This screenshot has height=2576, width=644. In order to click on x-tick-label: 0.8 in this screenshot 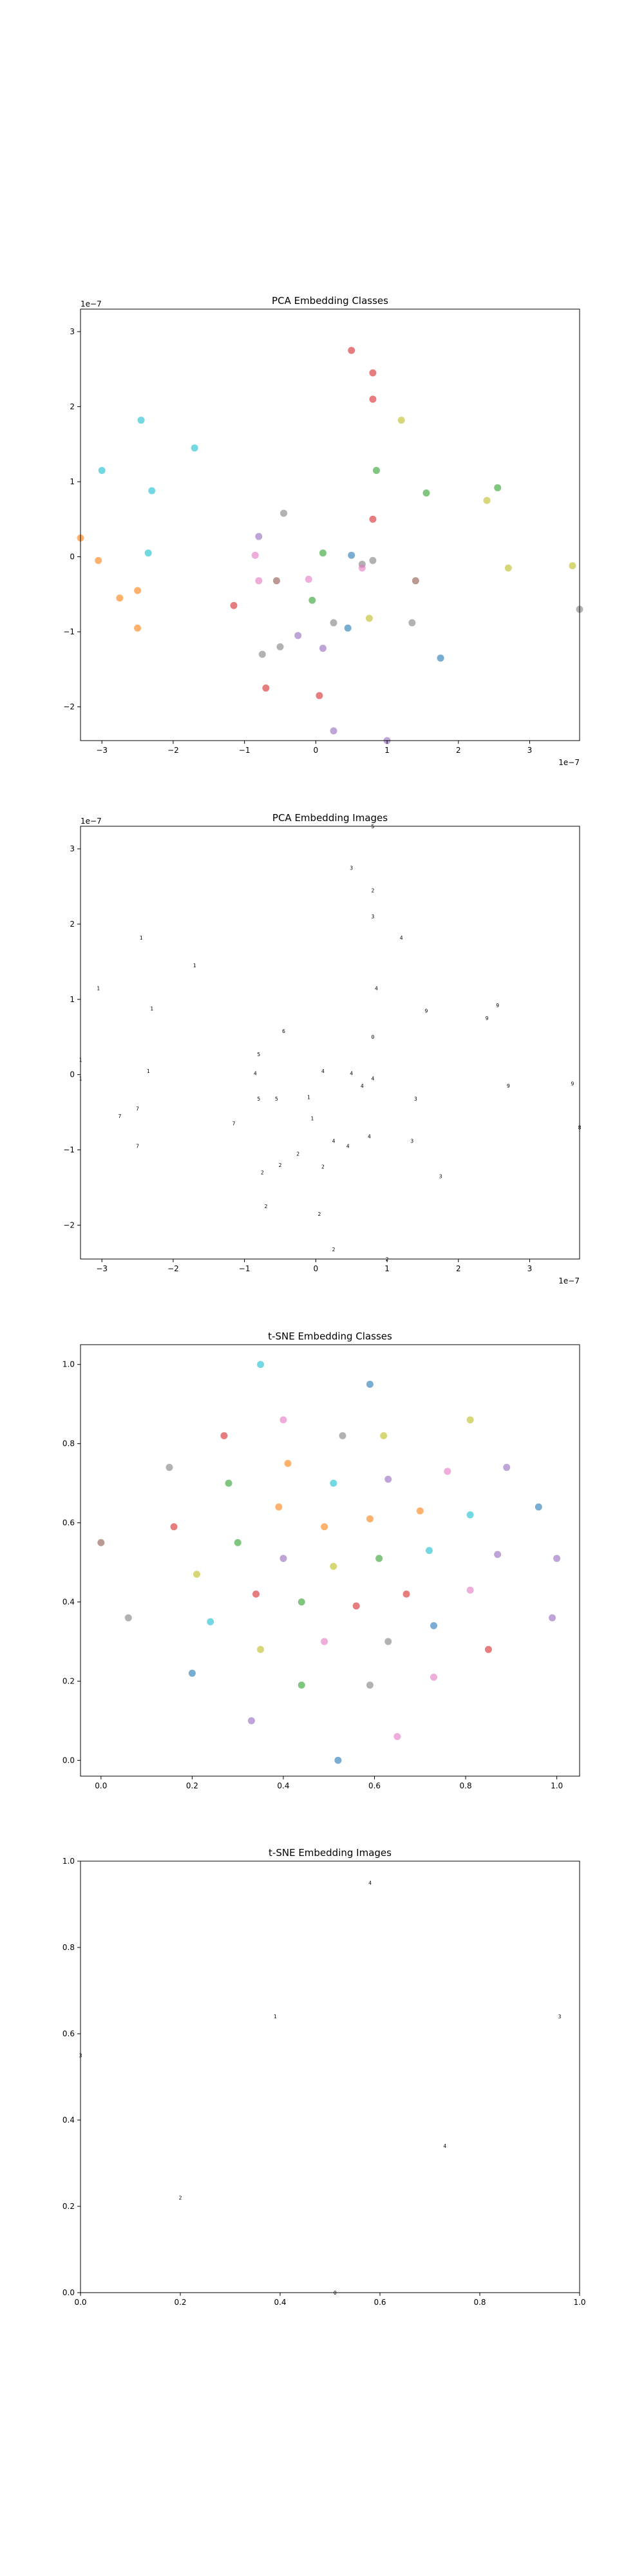, I will do `click(466, 1785)`.